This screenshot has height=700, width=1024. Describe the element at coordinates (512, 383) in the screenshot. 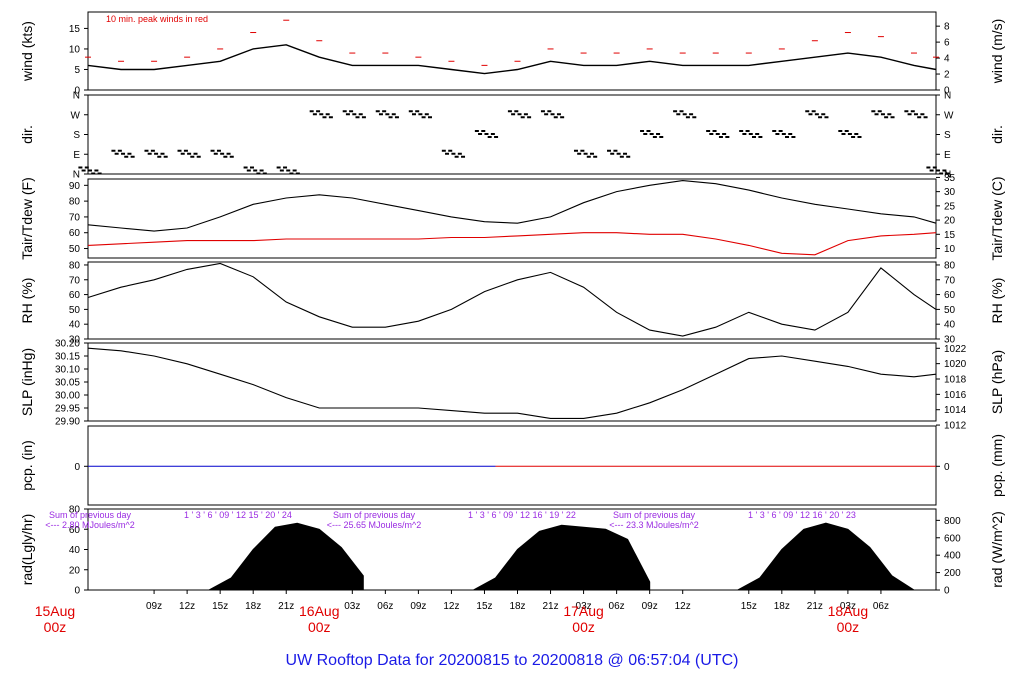

I see `slp-series-line` at that location.